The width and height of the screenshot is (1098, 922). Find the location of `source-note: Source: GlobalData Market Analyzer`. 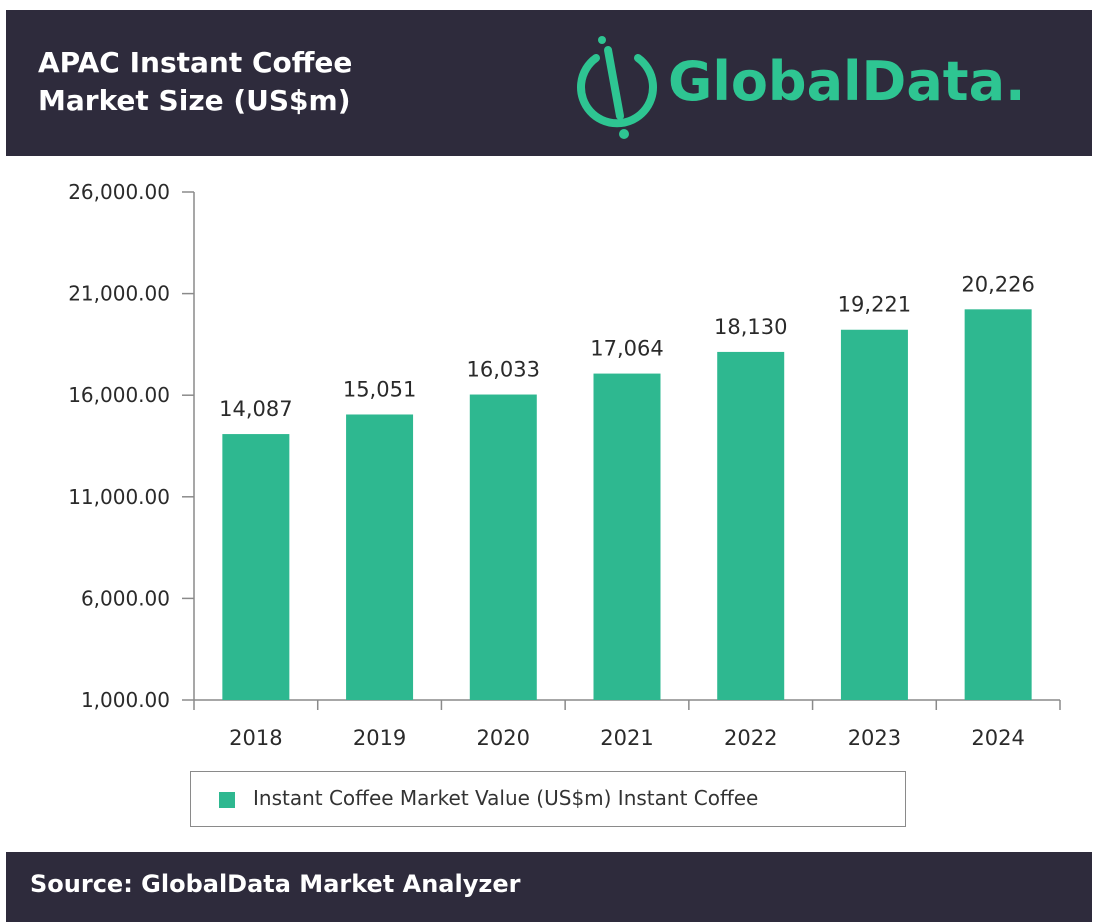

source-note: Source: GlobalData Market Analyzer is located at coordinates (275, 884).